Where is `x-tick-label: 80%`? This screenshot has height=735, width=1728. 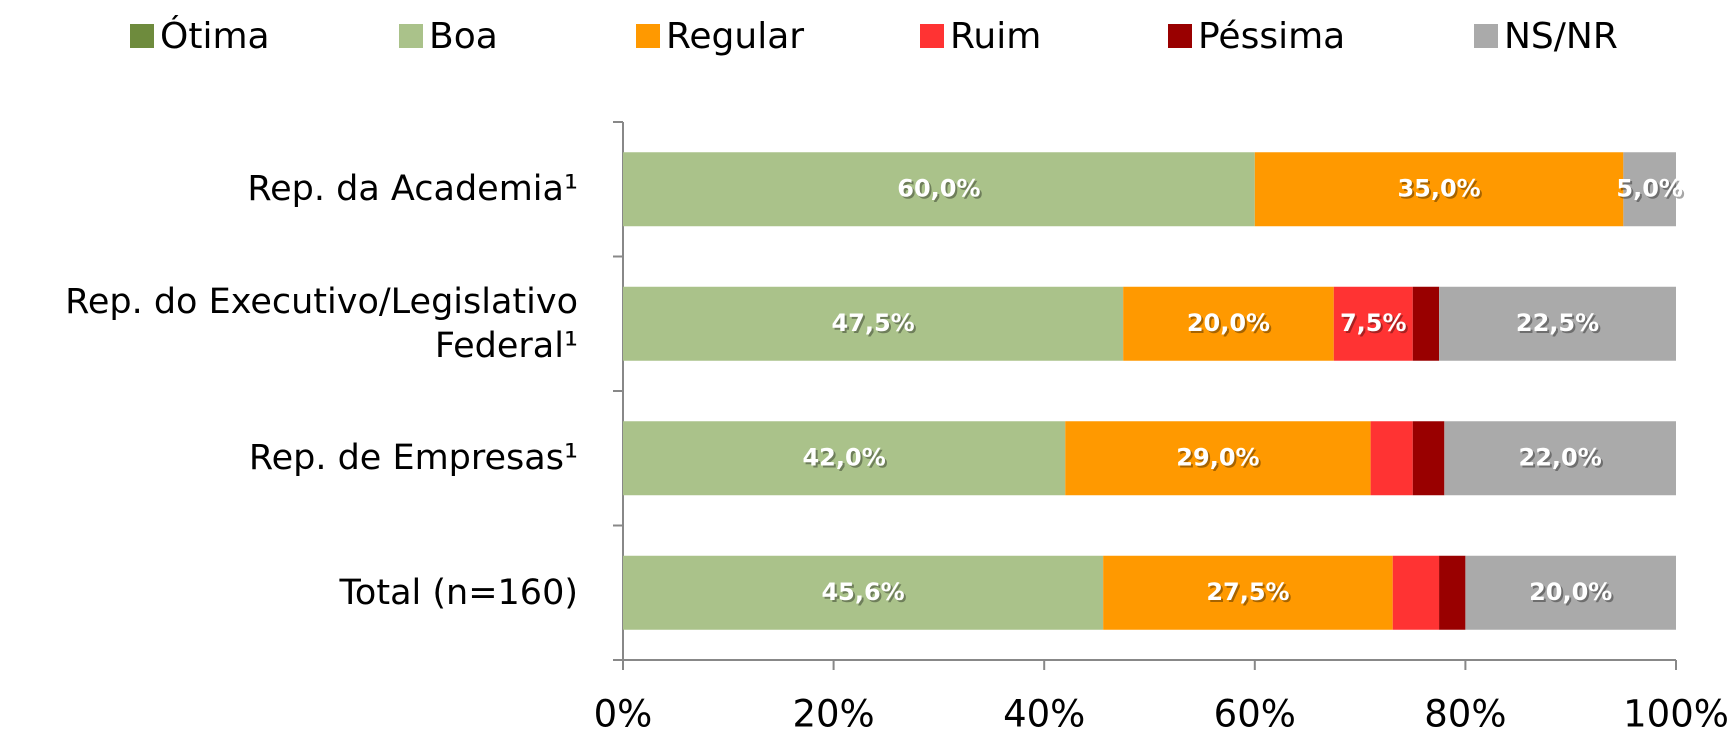
x-tick-label: 80% is located at coordinates (1465, 714).